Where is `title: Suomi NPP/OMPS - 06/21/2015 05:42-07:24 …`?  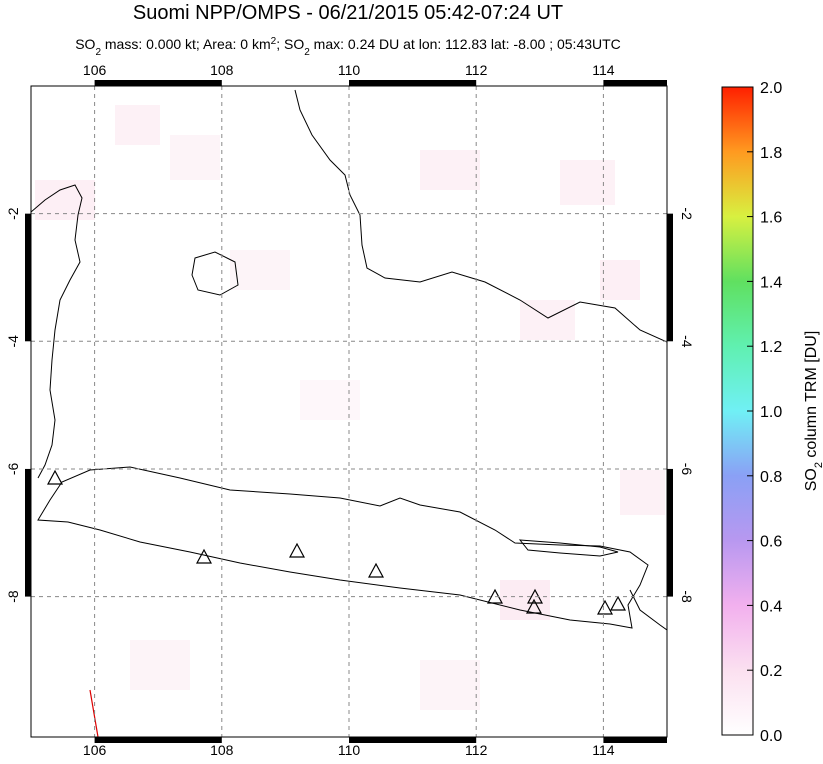
title: Suomi NPP/OMPS - 06/21/2015 05:42-07:24 … is located at coordinates (348, 13).